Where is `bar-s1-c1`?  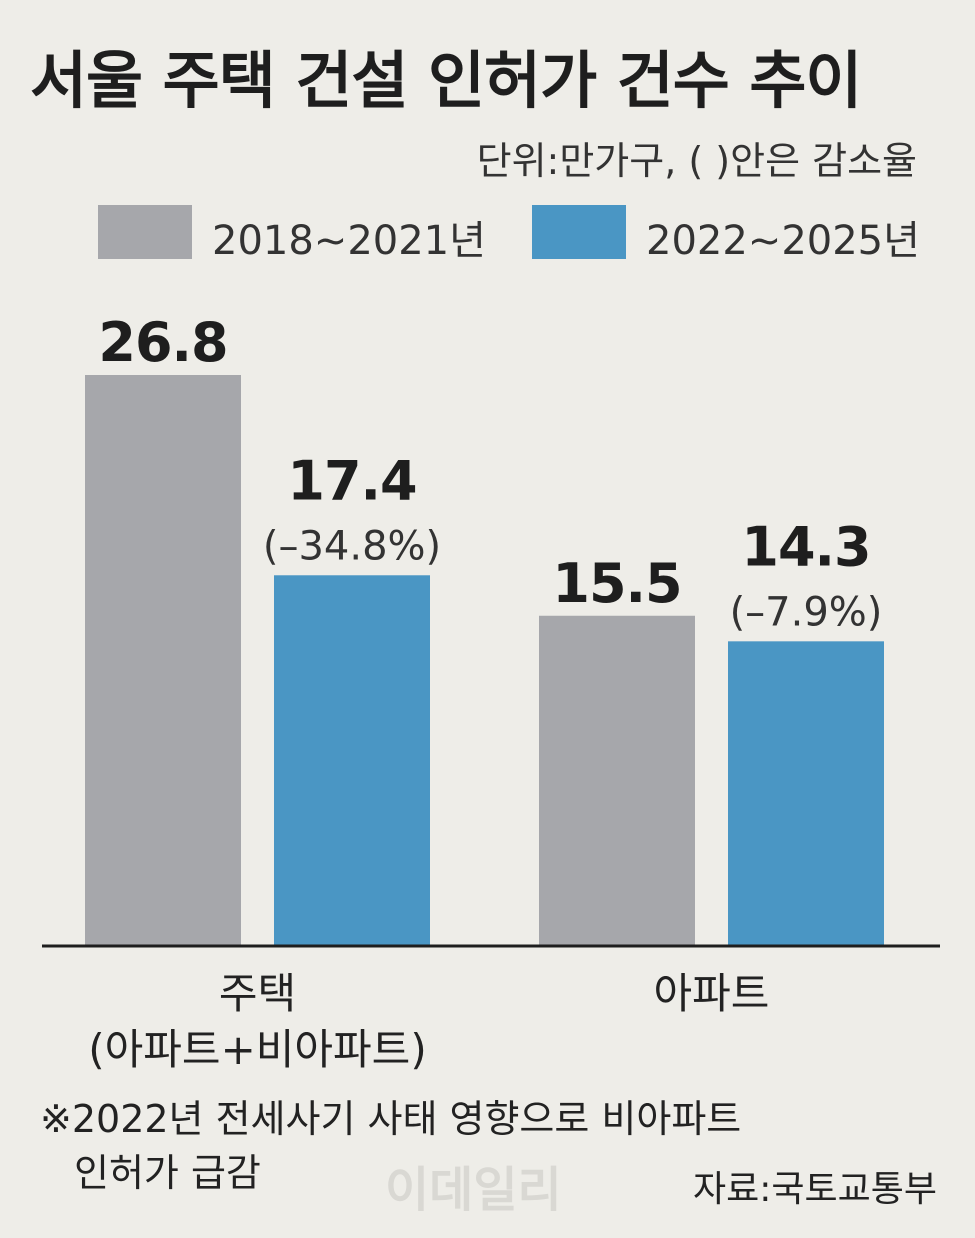 bar-s1-c1 is located at coordinates (163, 660).